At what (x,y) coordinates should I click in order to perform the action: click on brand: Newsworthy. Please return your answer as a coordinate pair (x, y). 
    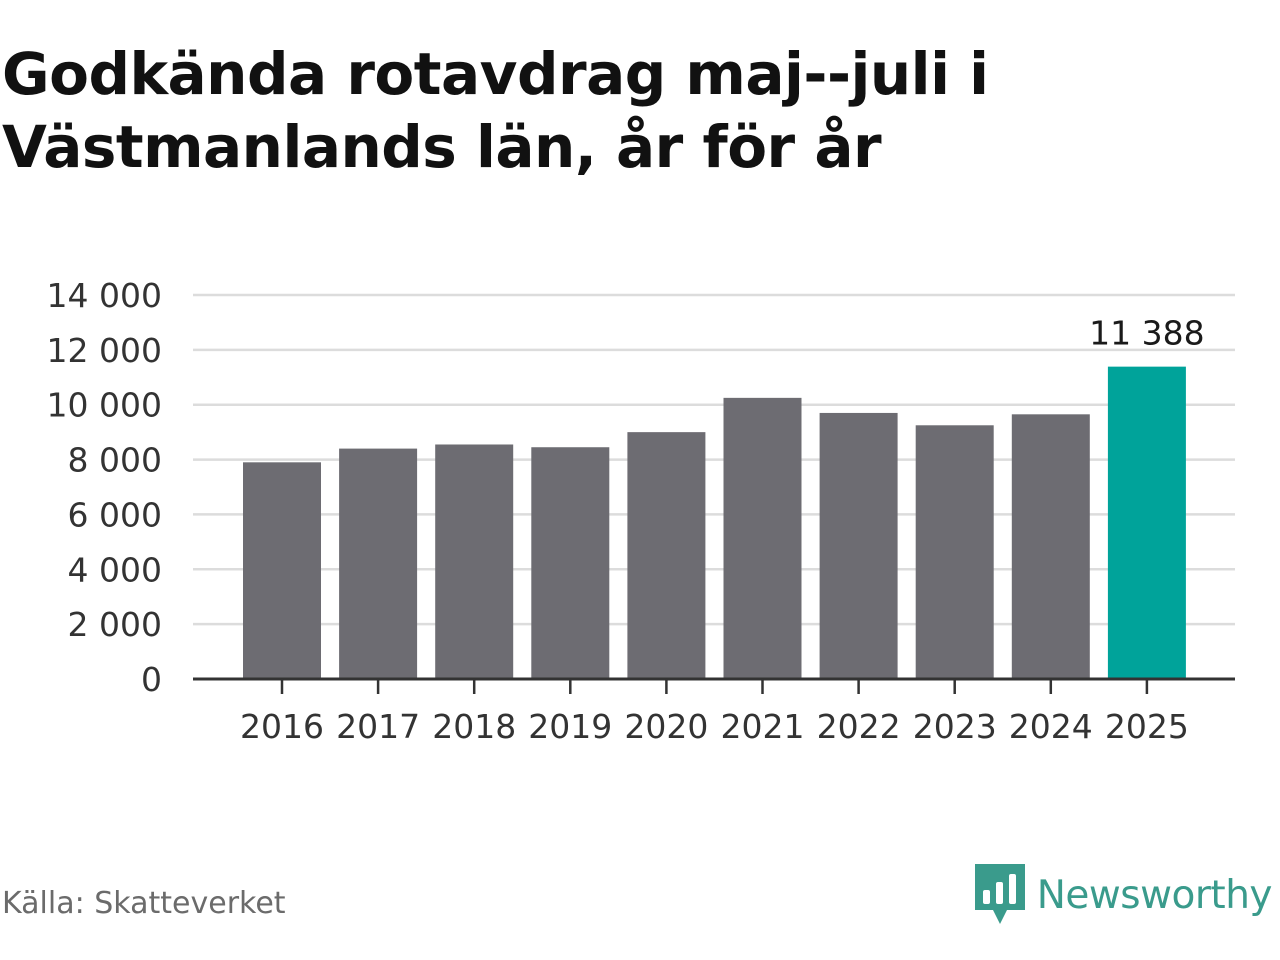
    Looking at the image, I should click on (1123, 895).